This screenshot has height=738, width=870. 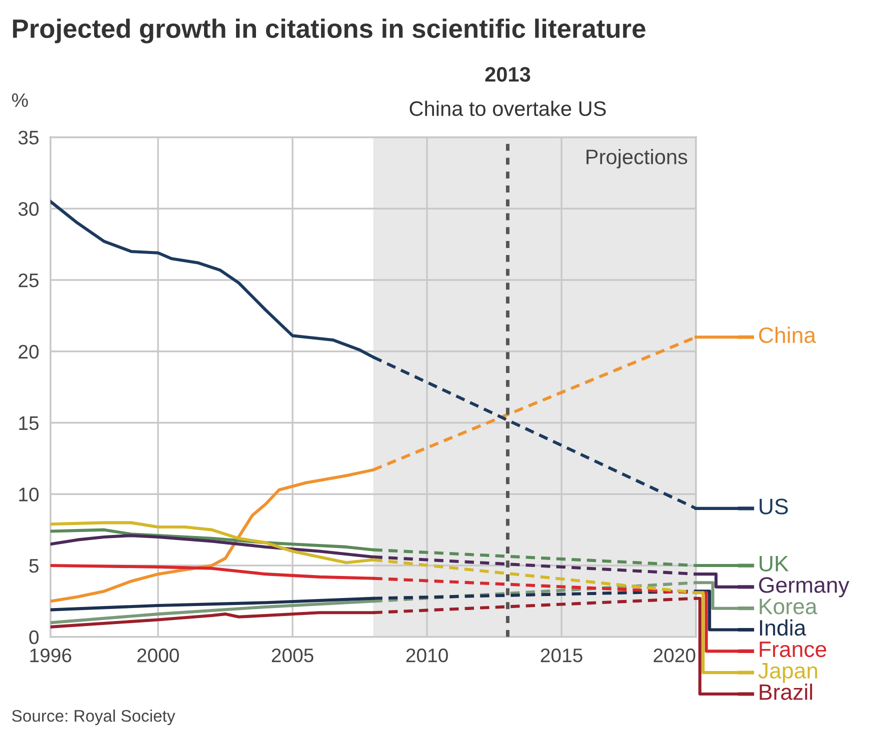 What do you see at coordinates (774, 564) in the screenshot?
I see `legend-label: UK` at bounding box center [774, 564].